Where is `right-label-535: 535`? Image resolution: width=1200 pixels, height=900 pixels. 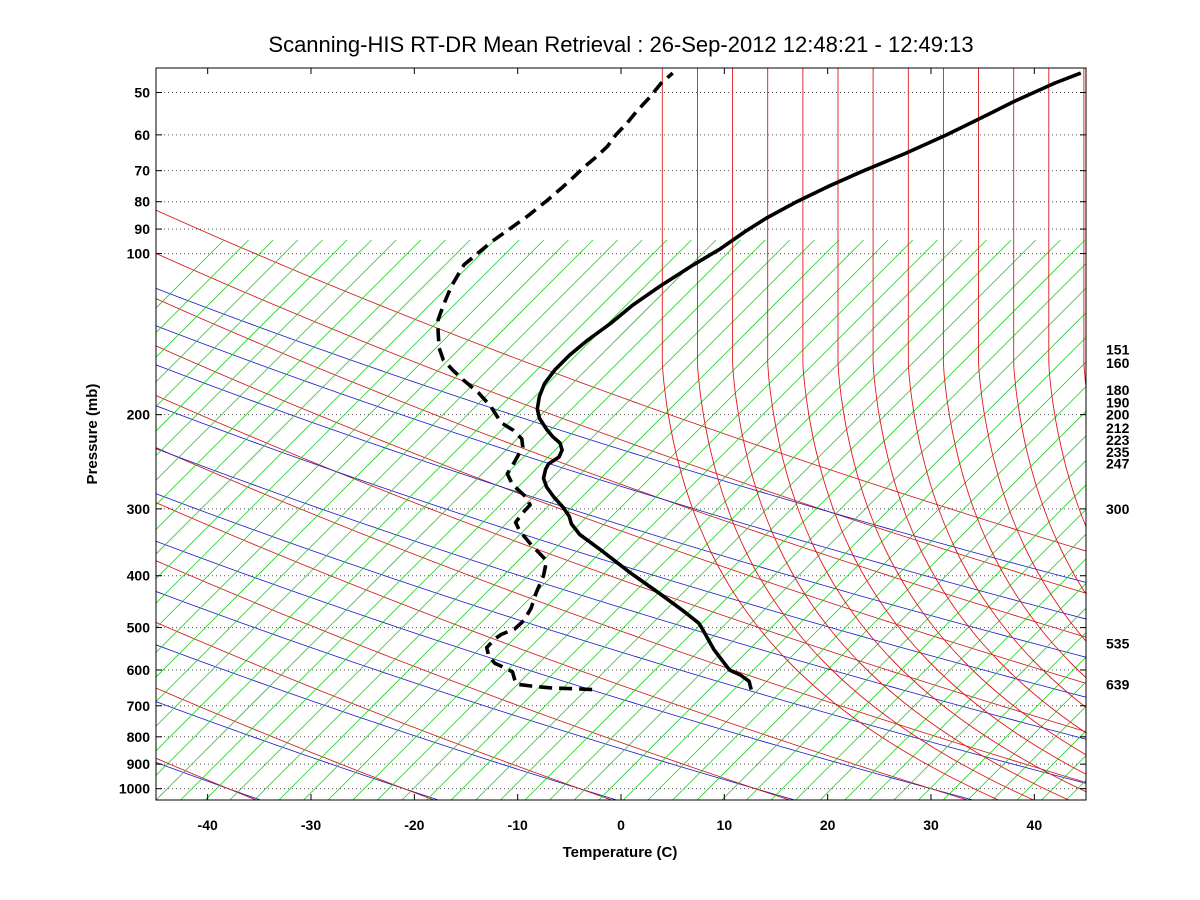 right-label-535: 535 is located at coordinates (1118, 643).